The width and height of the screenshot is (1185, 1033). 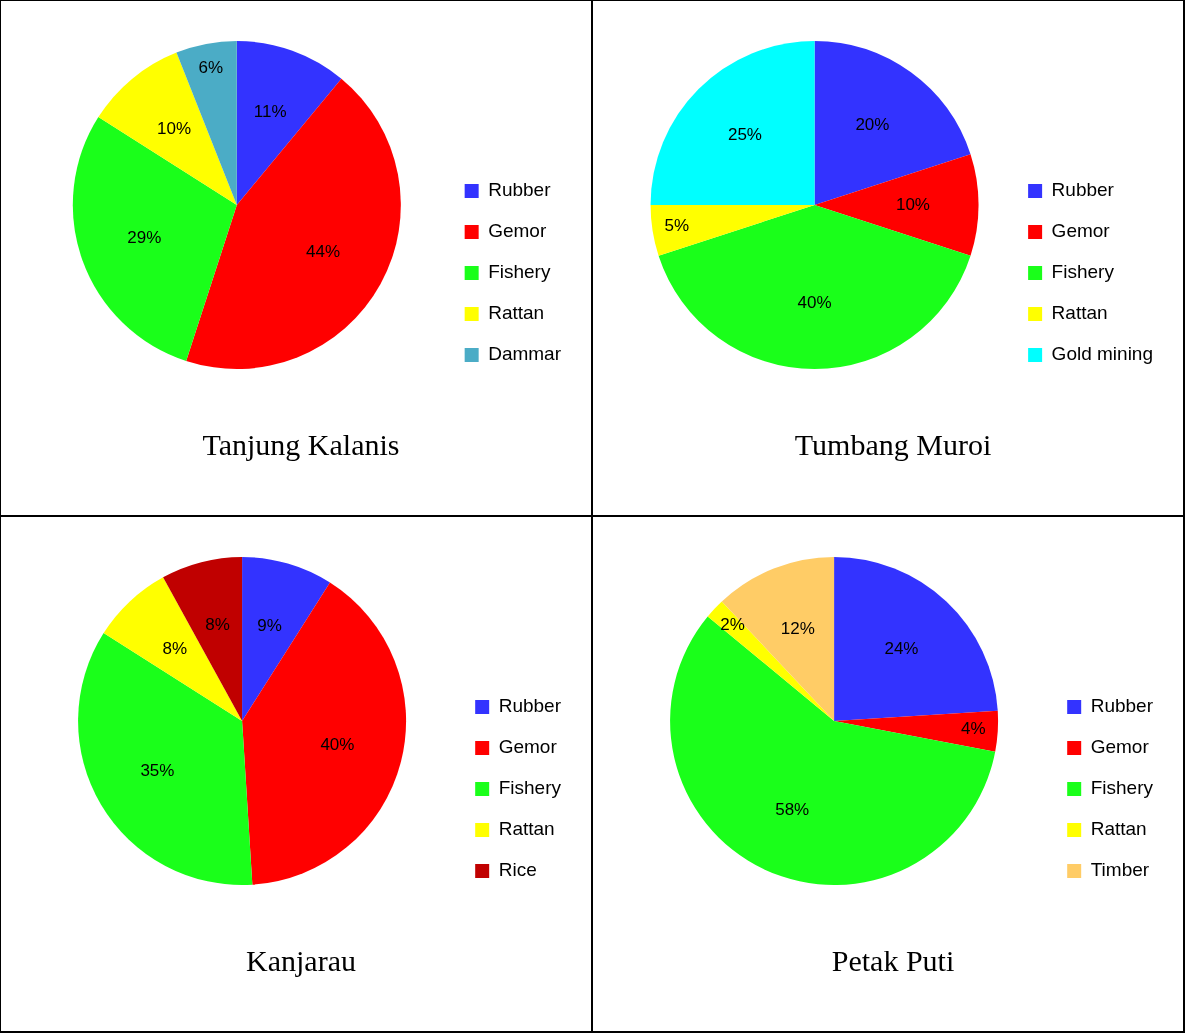 What do you see at coordinates (517, 870) in the screenshot?
I see `legend-label: Rice` at bounding box center [517, 870].